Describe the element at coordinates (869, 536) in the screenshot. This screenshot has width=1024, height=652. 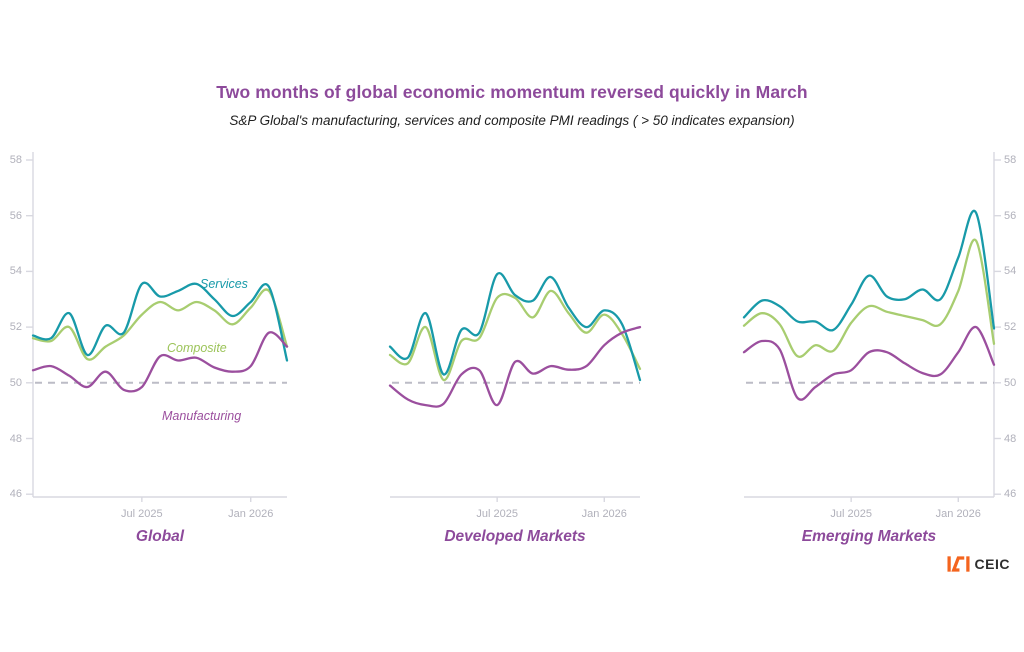
I see `panel-title-emerging-markets: Emerging Markets` at that location.